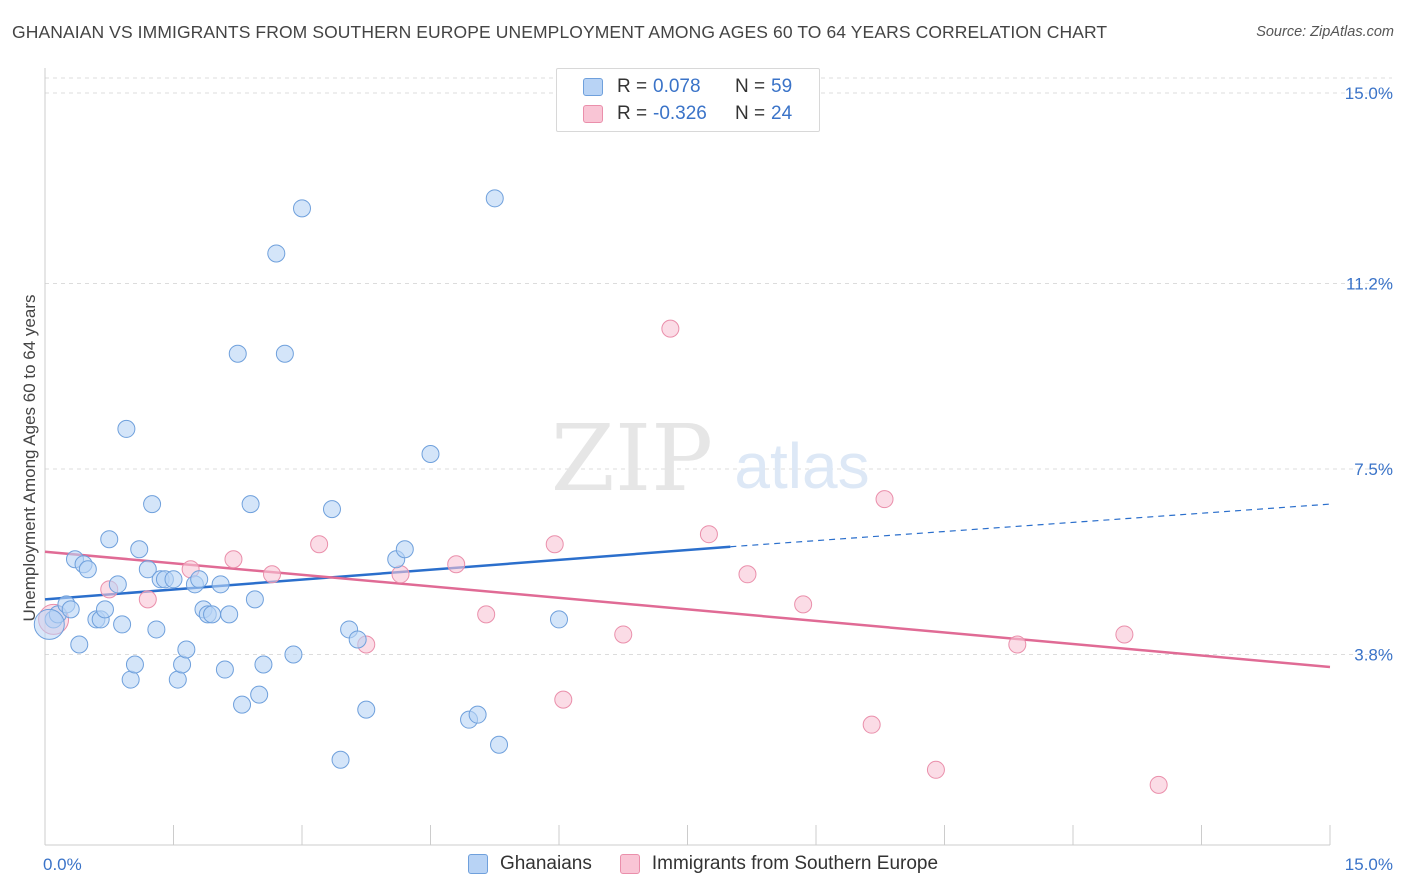 The height and width of the screenshot is (892, 1406). I want to click on y-tick-label: 3.8%, so click(1373, 655).